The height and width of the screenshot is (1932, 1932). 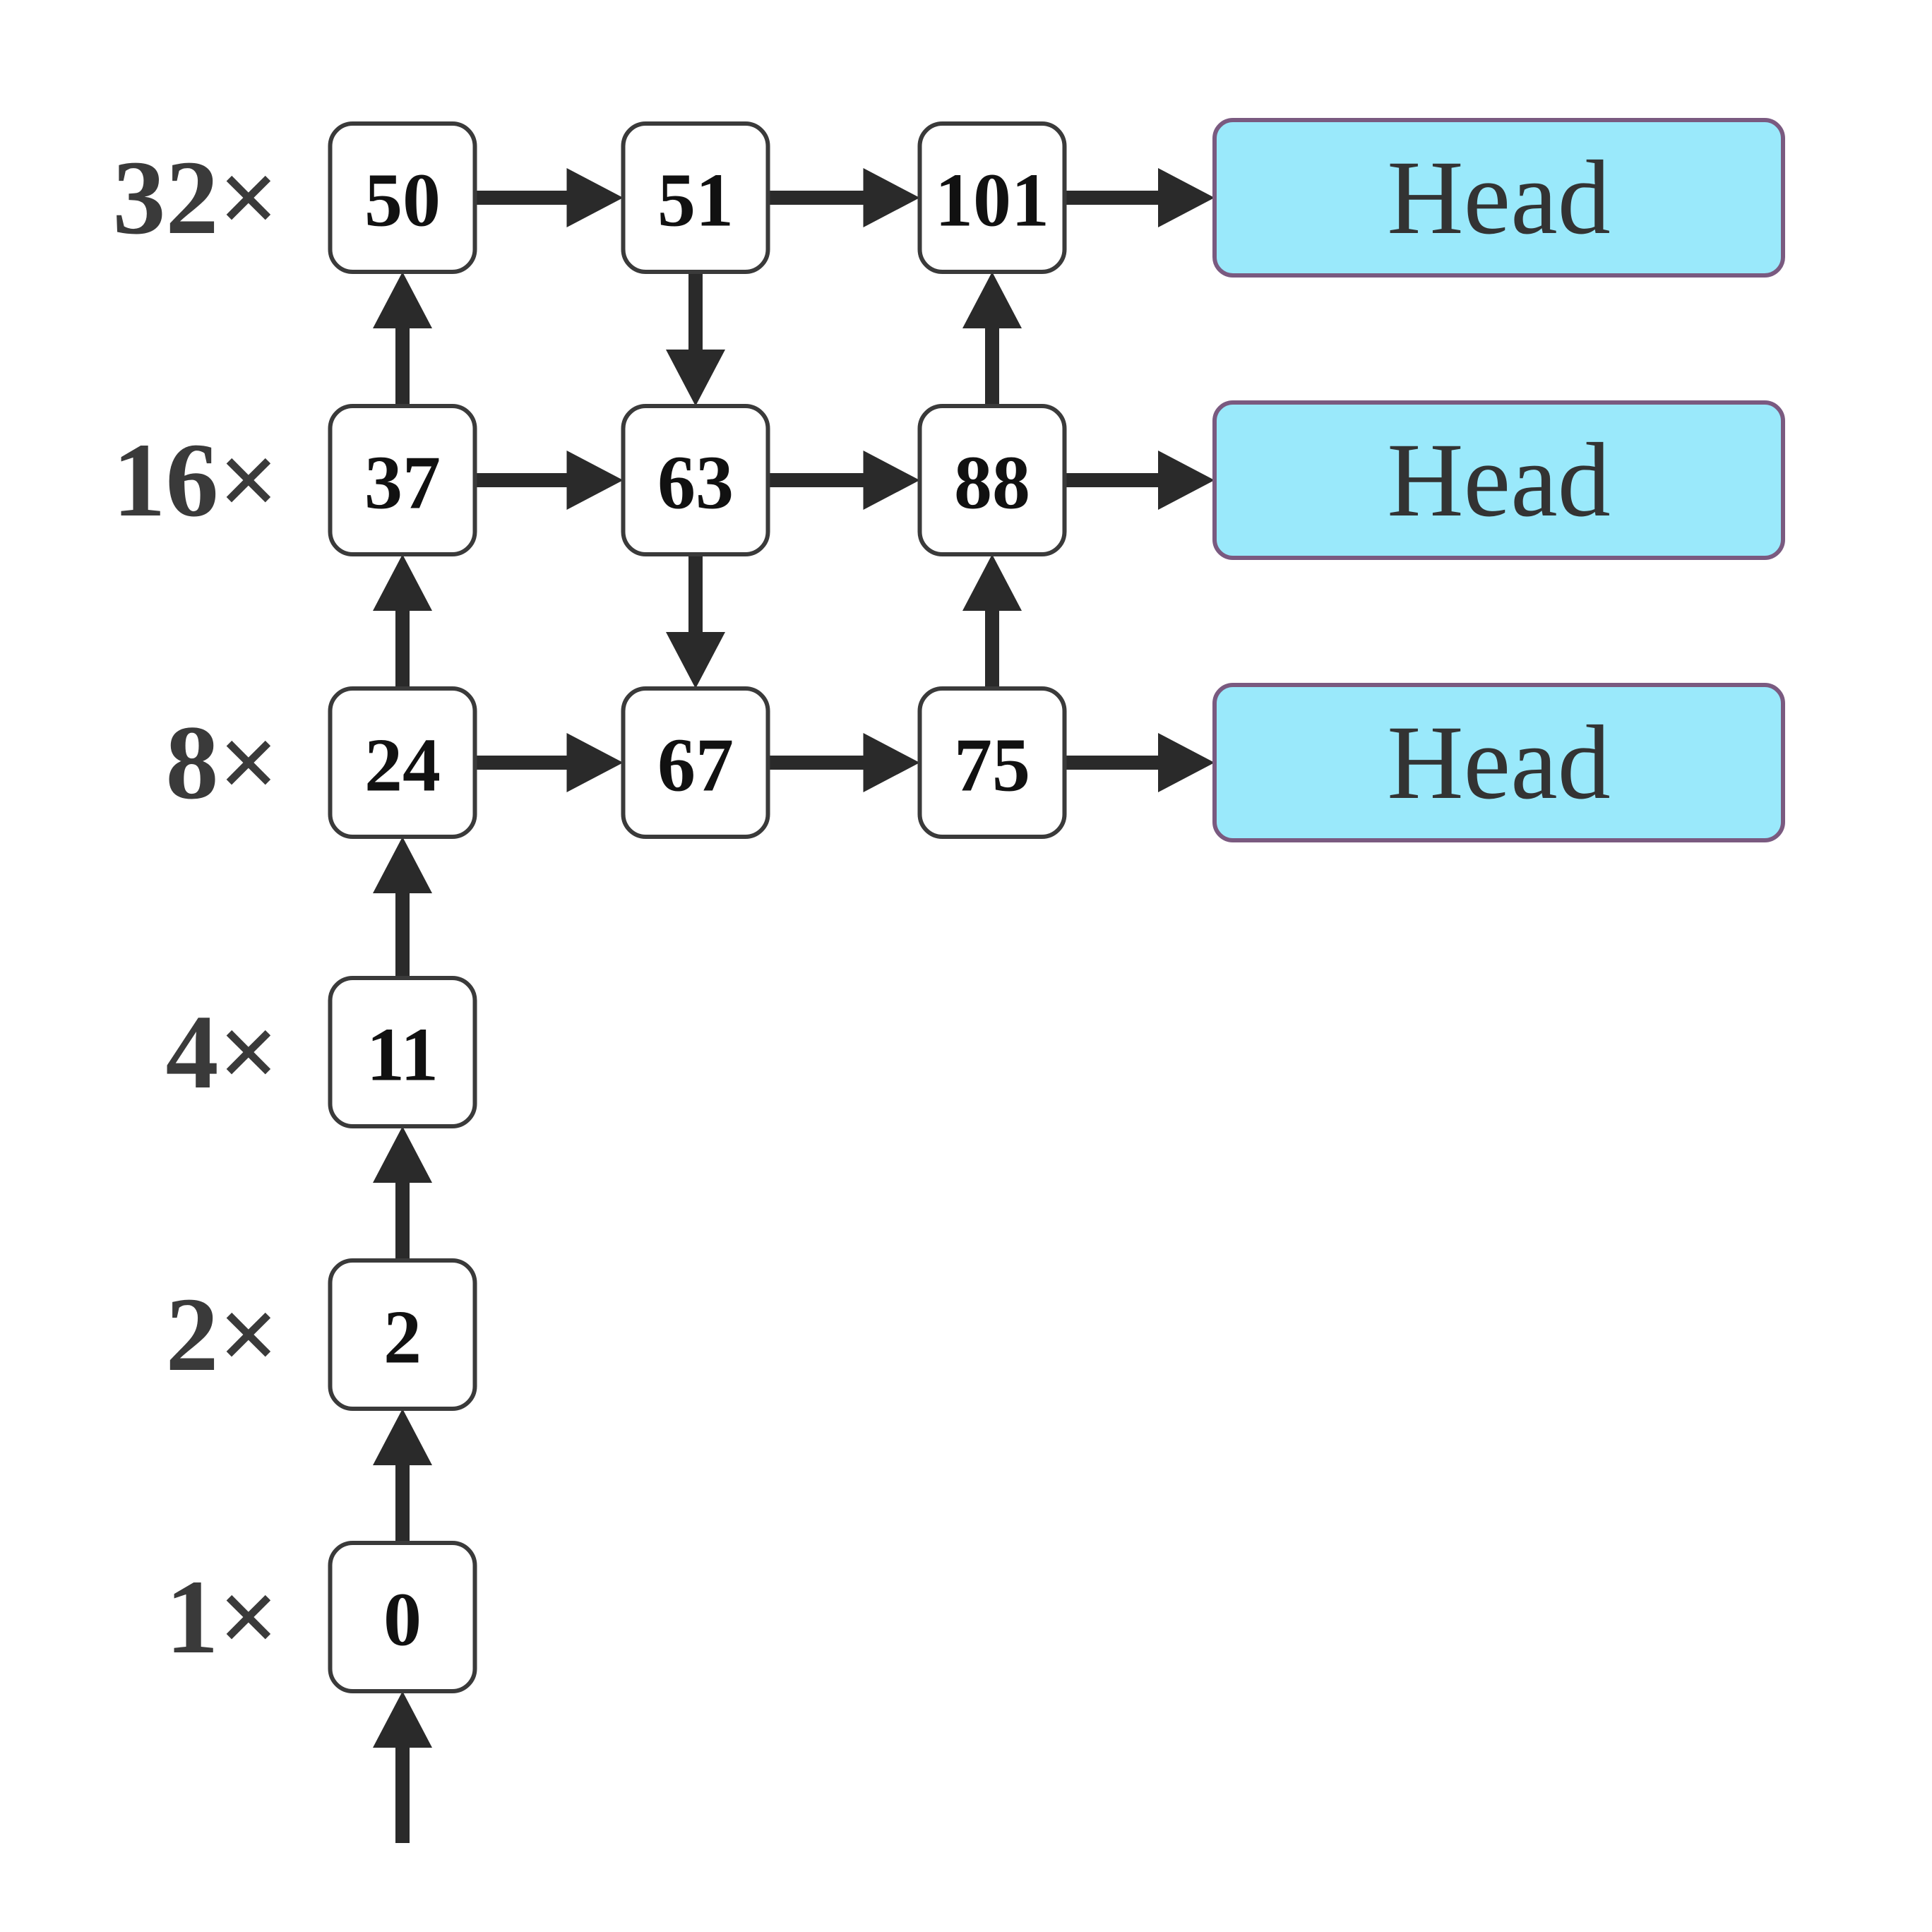 What do you see at coordinates (196, 197) in the screenshot?
I see `scale-label-s32: 32×` at bounding box center [196, 197].